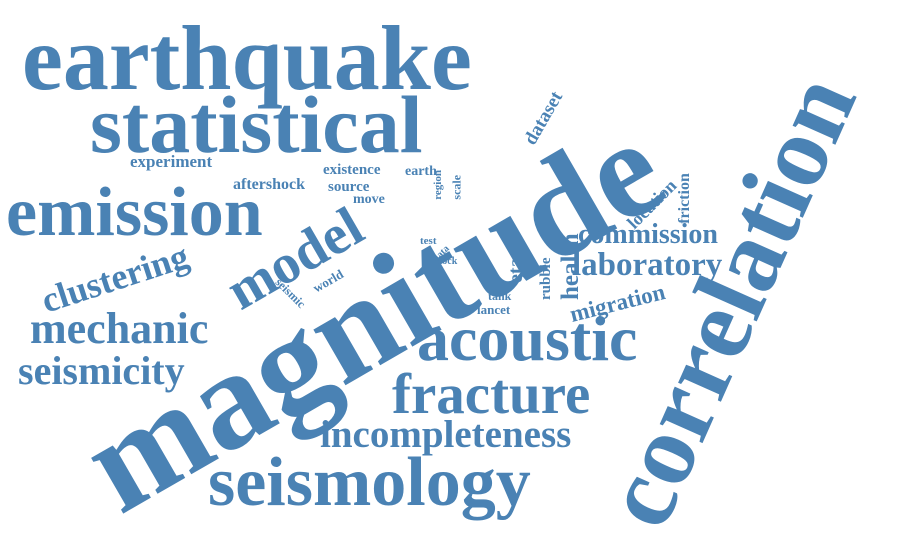  Describe the element at coordinates (421, 171) in the screenshot. I see `word-earth: earth` at that location.